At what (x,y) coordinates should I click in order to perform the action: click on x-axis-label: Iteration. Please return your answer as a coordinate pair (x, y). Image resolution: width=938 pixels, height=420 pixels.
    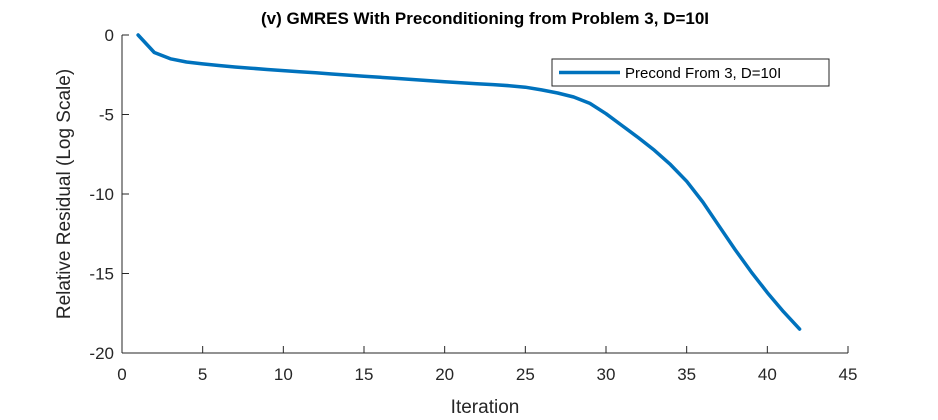
    Looking at the image, I should click on (485, 407).